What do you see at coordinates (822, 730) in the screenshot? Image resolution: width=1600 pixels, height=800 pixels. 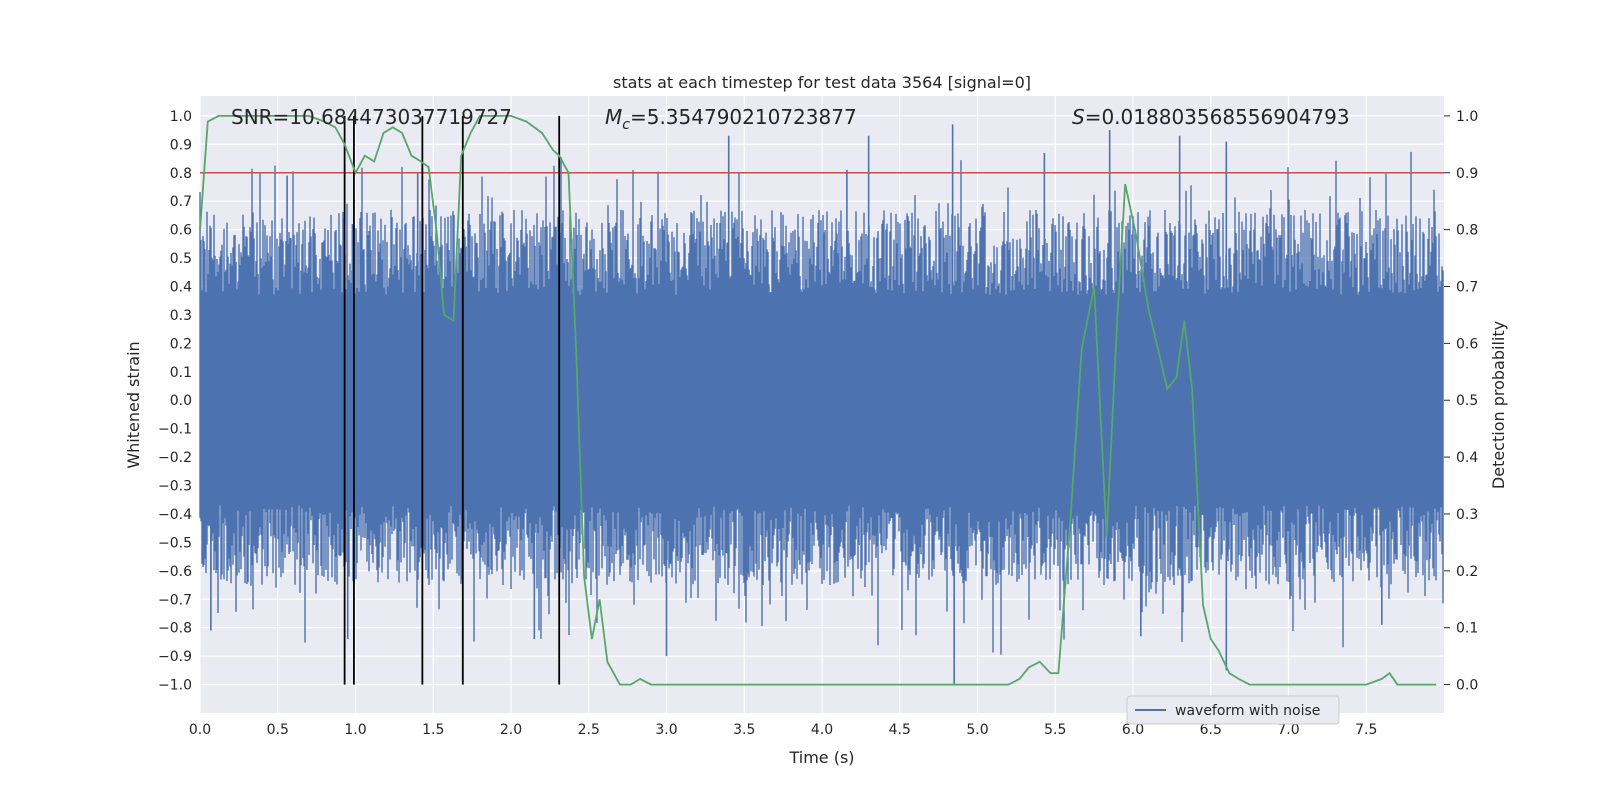 I see `x-tick-label: 4.0` at bounding box center [822, 730].